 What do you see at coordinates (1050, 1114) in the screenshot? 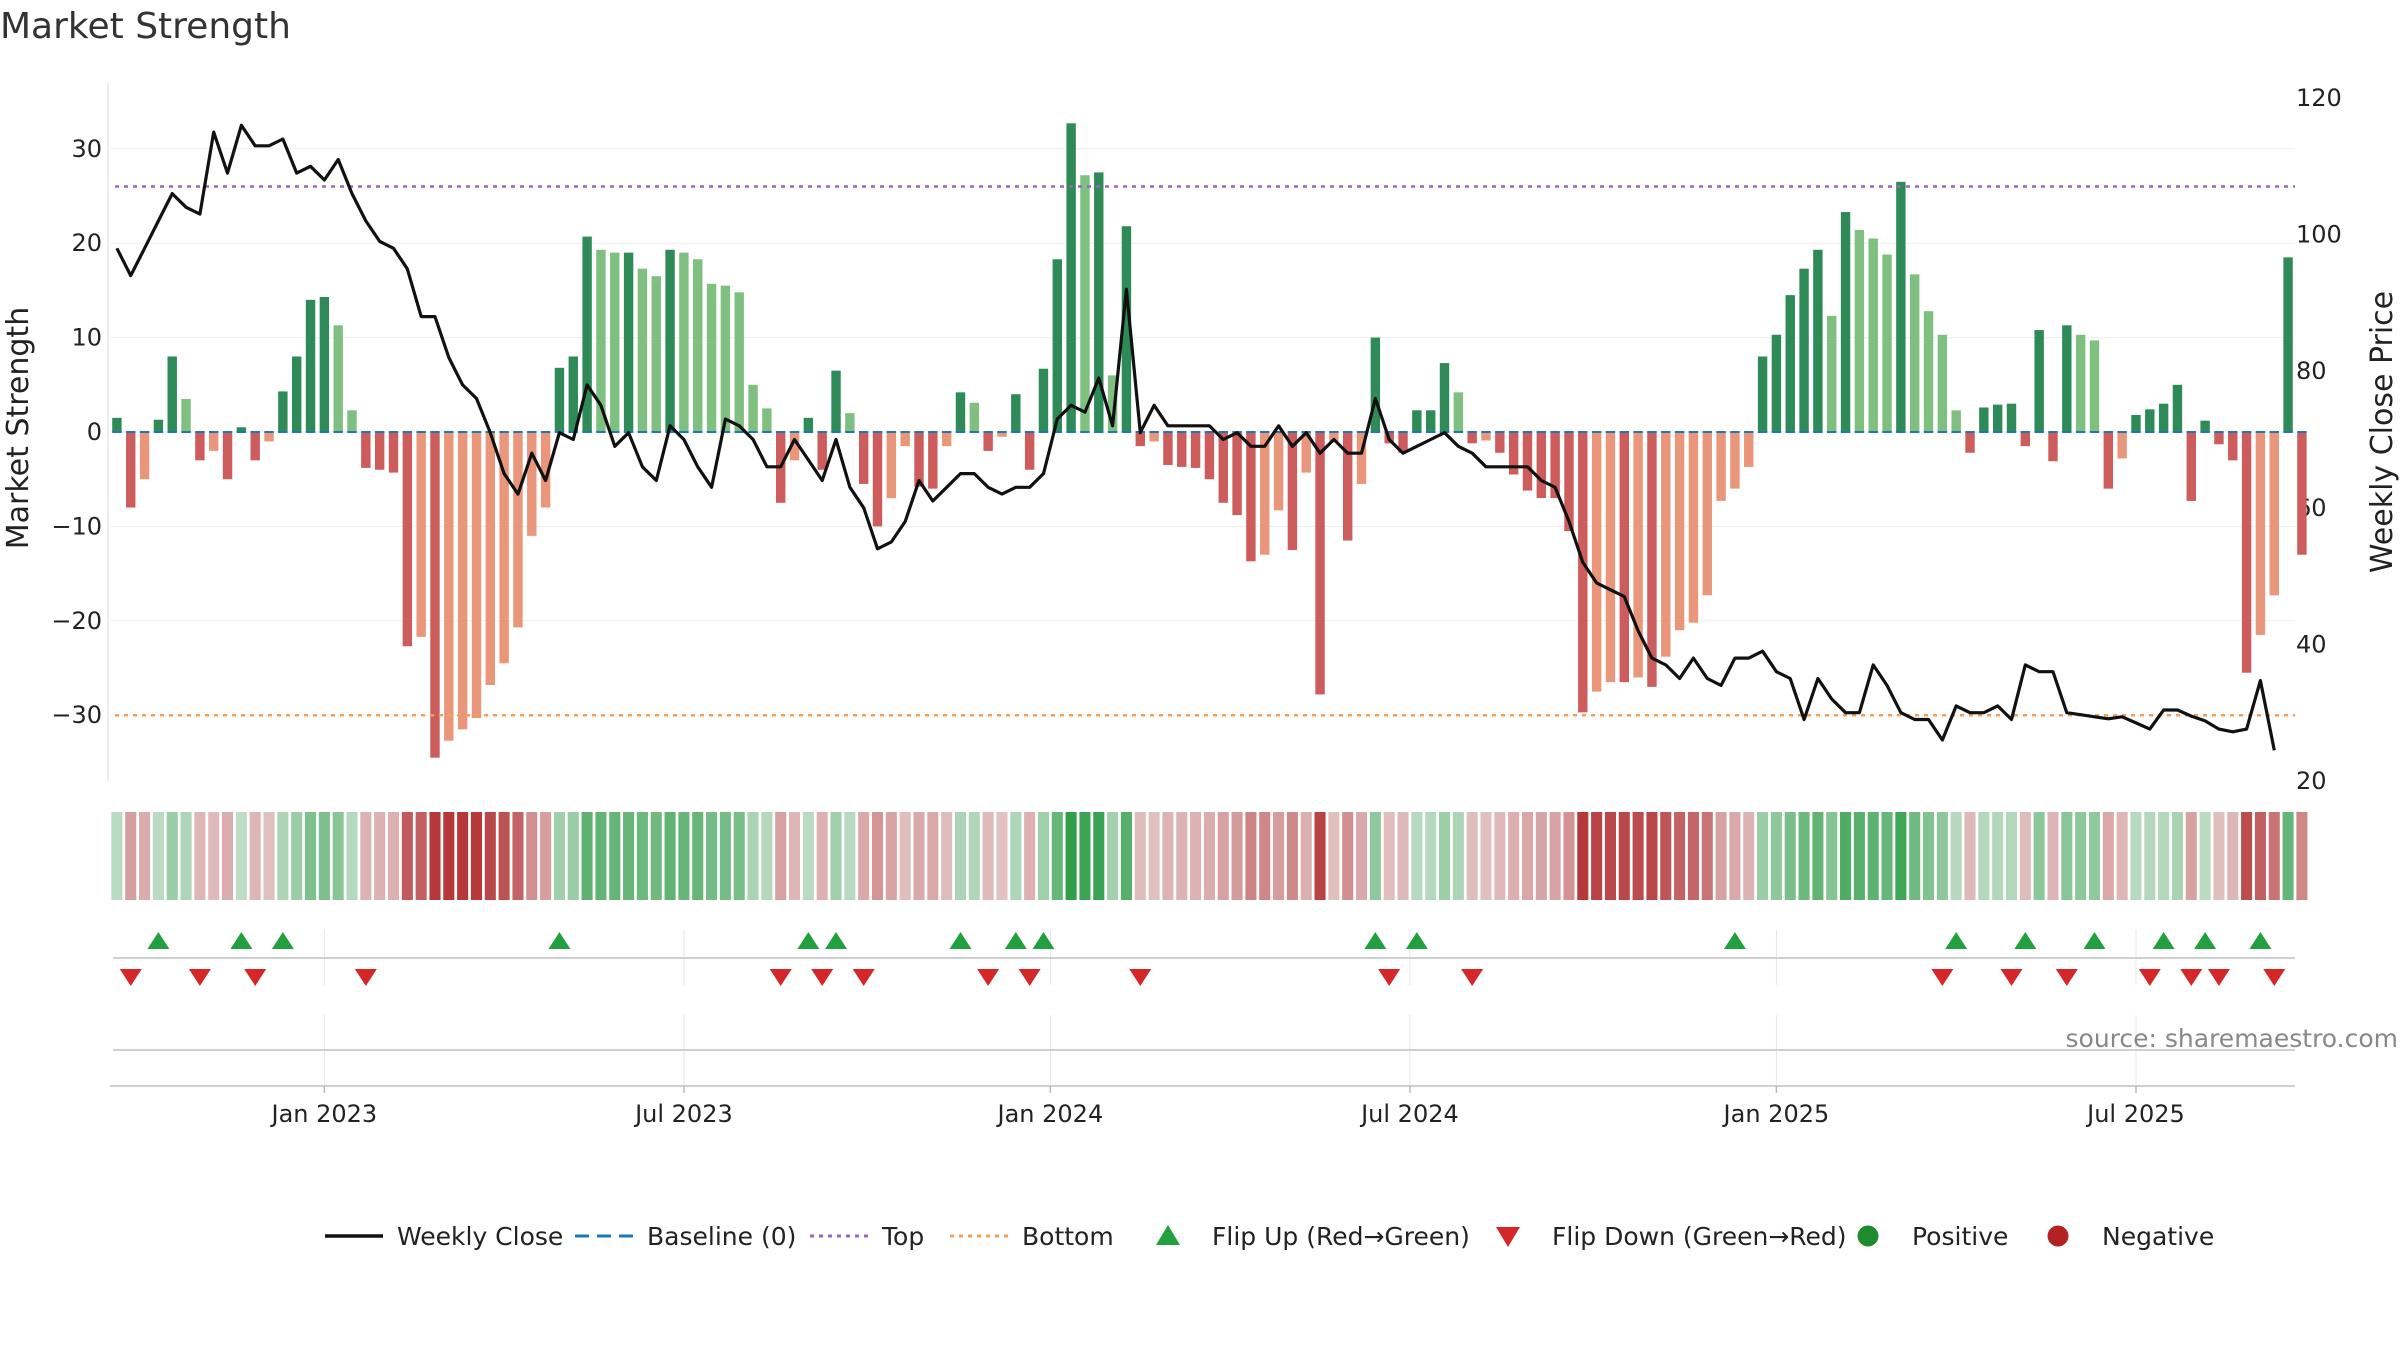
I see `x-tick-label: Jan 2024` at bounding box center [1050, 1114].